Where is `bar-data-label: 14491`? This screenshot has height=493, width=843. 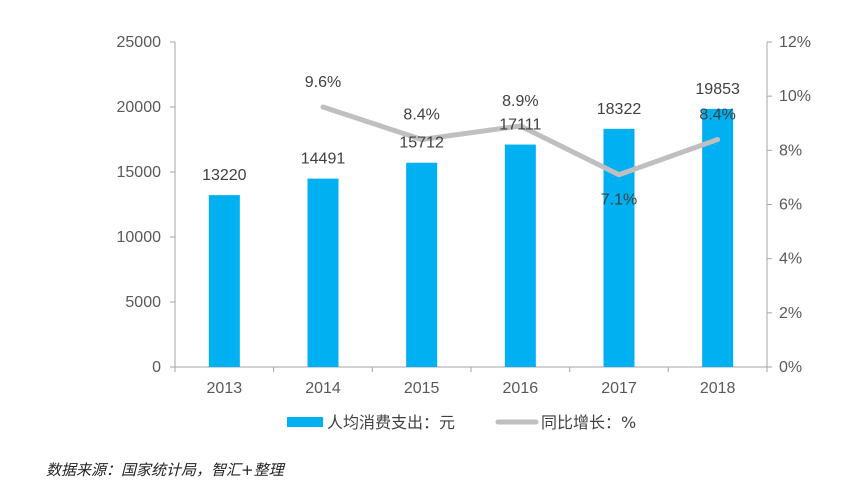
bar-data-label: 14491 is located at coordinates (323, 159).